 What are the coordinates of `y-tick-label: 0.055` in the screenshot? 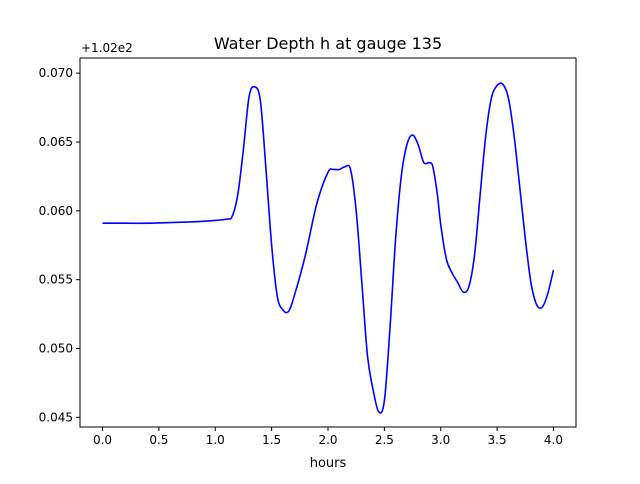 It's located at (56, 280).